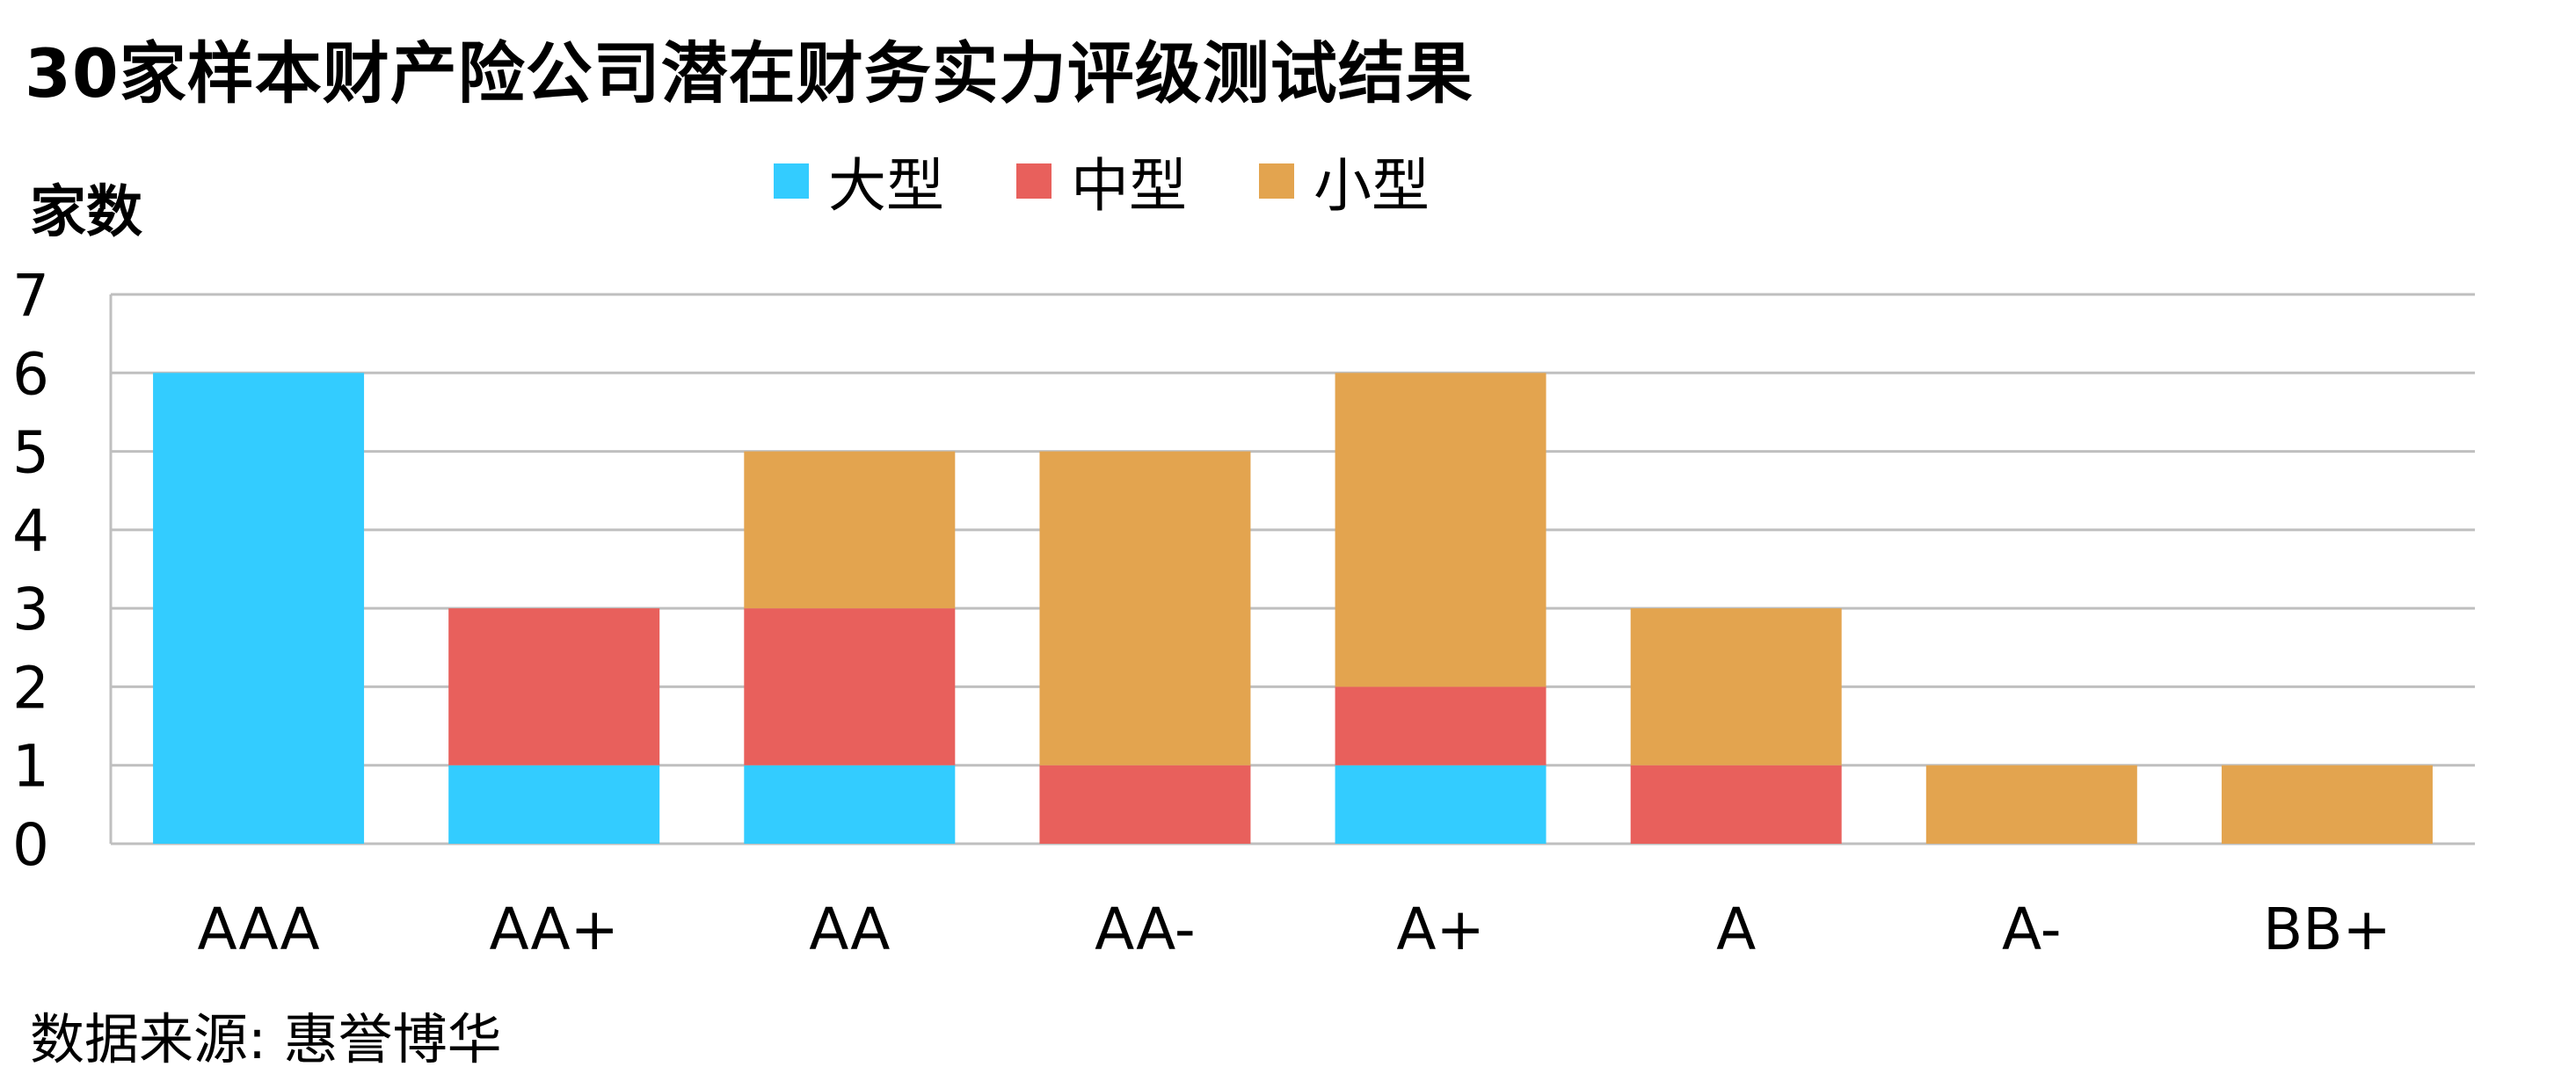 The image size is (2576, 1074). What do you see at coordinates (554, 804) in the screenshot?
I see `bar-large-AA+` at bounding box center [554, 804].